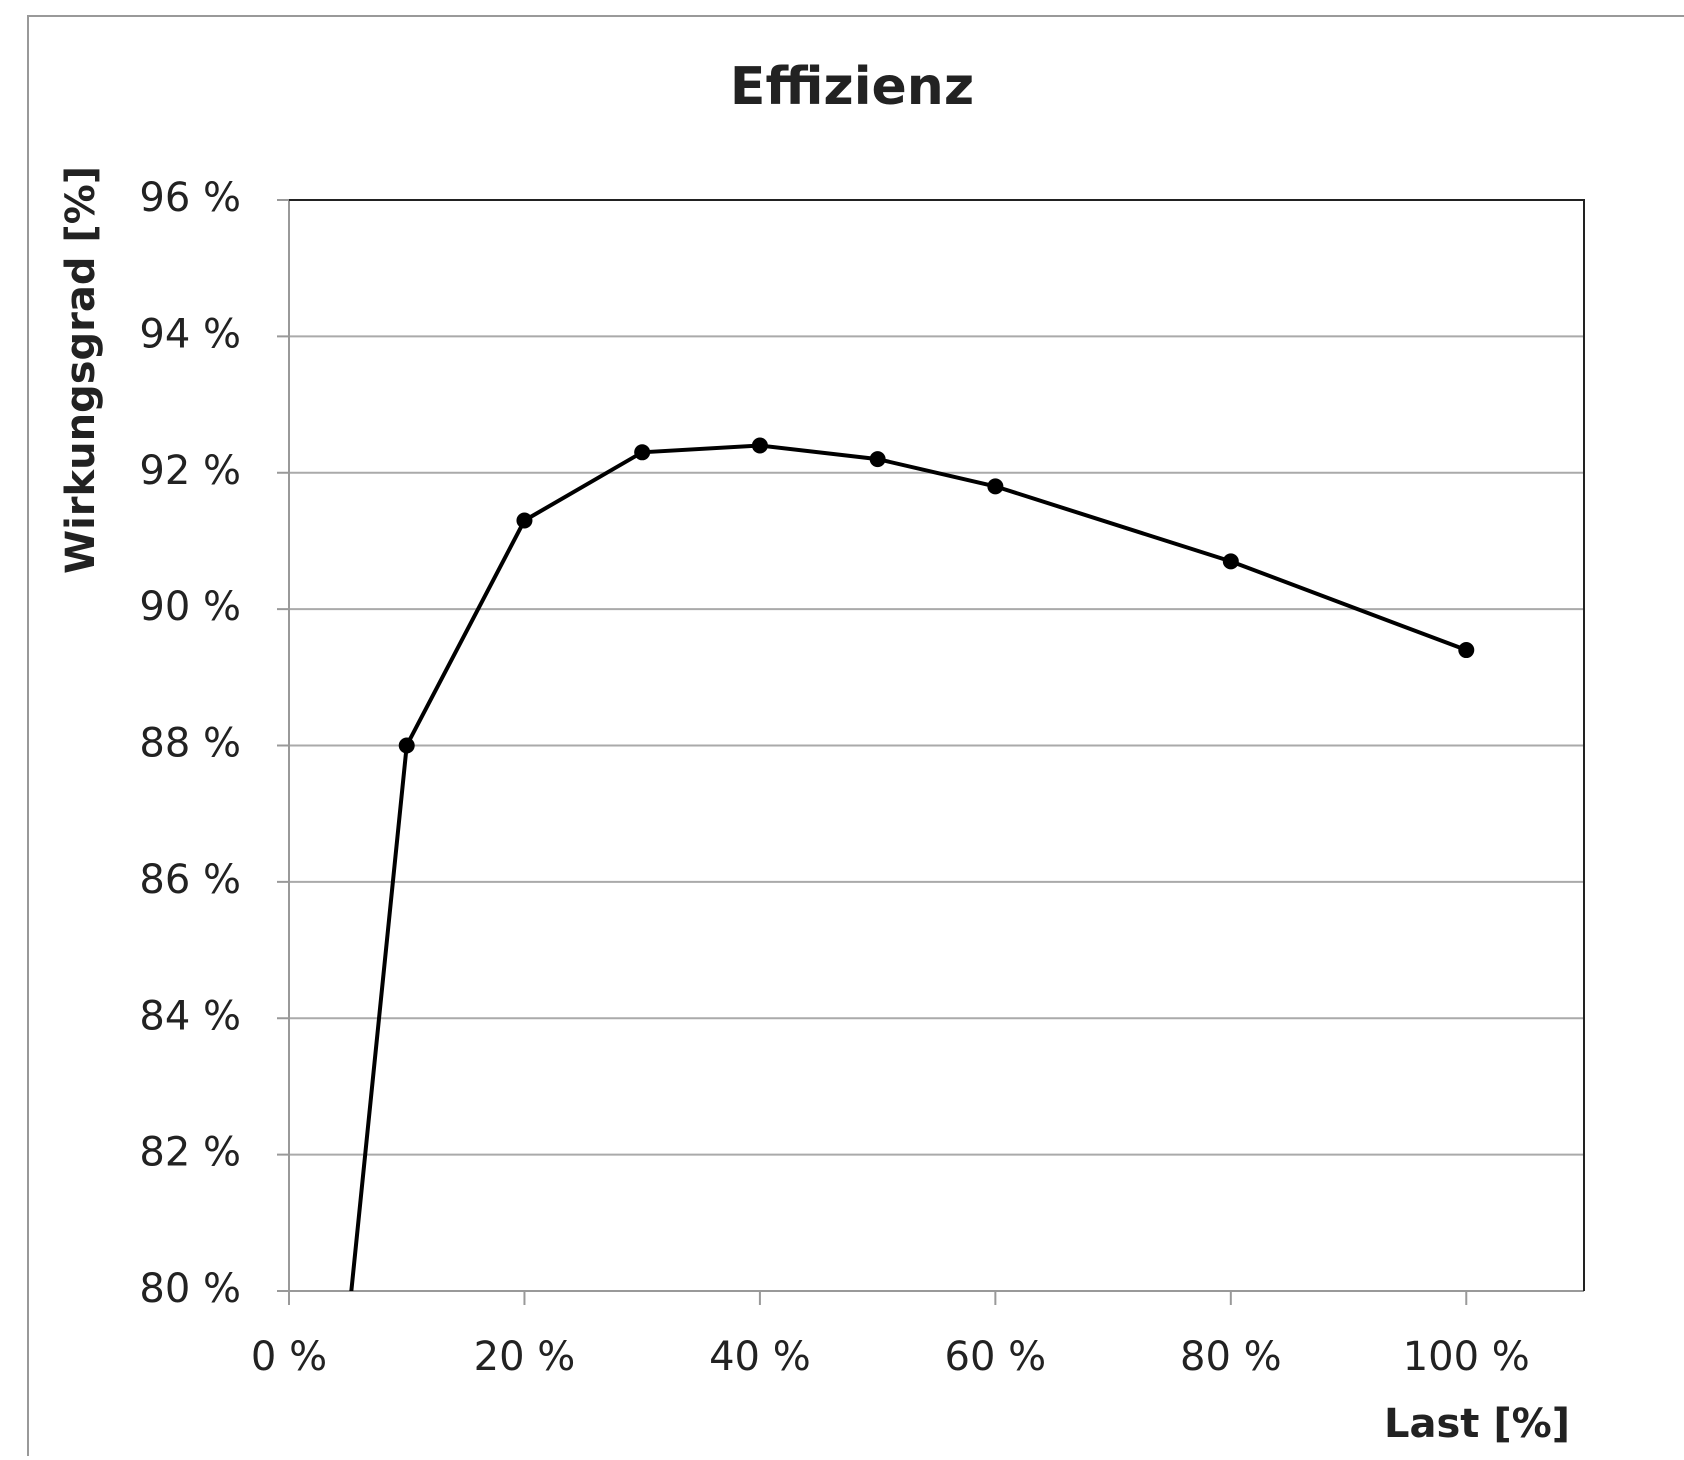 The width and height of the screenshot is (1684, 1460). I want to click on x-tick-label: 80 %, so click(1231, 1357).